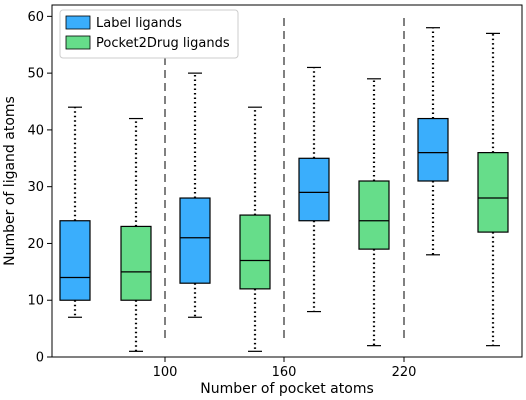 The width and height of the screenshot is (526, 400). Describe the element at coordinates (40, 358) in the screenshot. I see `y-tick-label: 0` at that location.